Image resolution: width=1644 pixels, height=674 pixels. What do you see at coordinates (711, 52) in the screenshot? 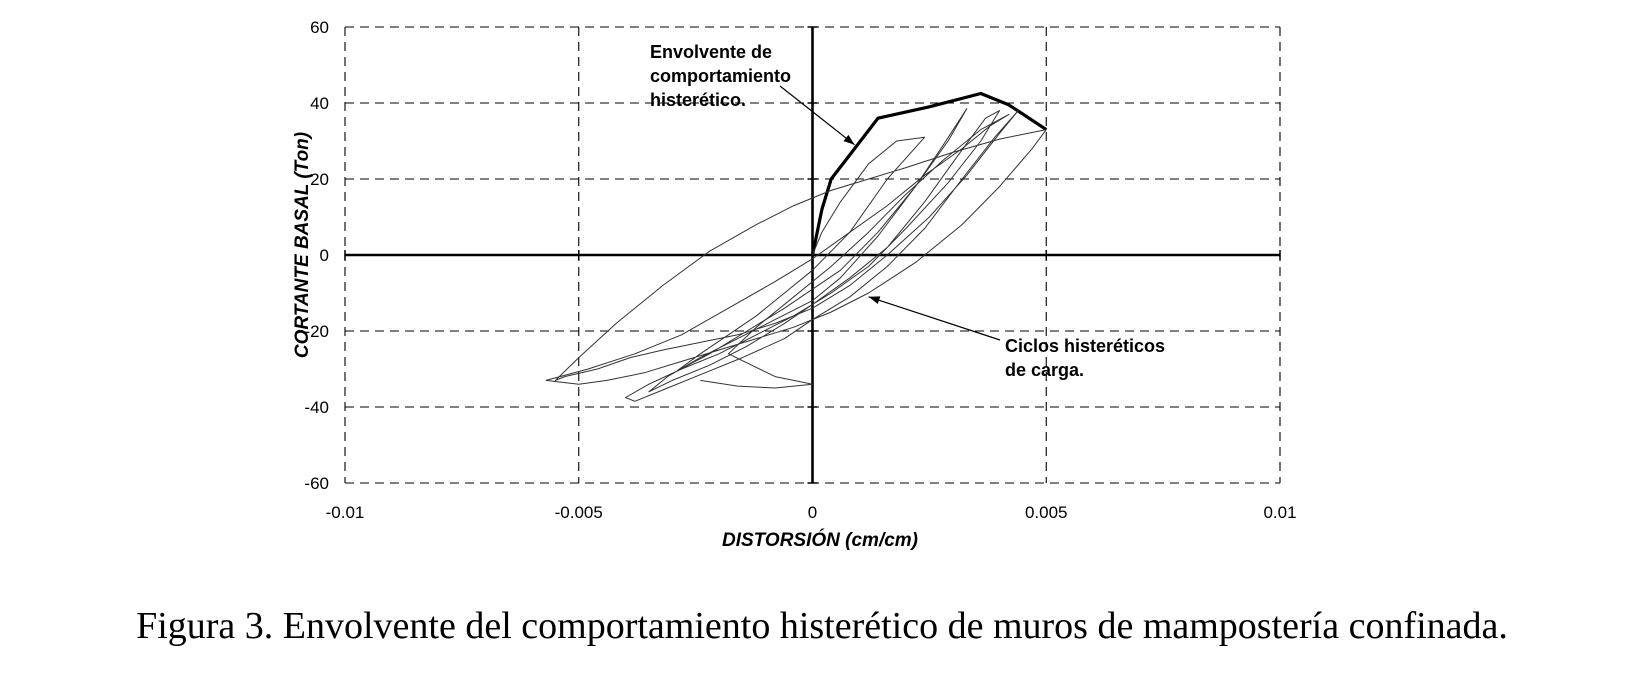
I see `annotation-text-line: Envolvente de` at bounding box center [711, 52].